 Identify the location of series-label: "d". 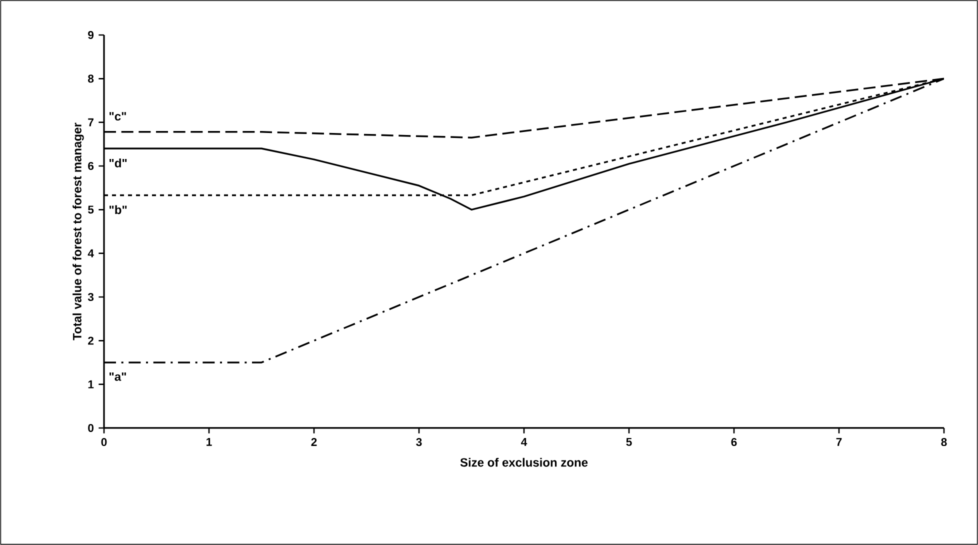
(118, 163).